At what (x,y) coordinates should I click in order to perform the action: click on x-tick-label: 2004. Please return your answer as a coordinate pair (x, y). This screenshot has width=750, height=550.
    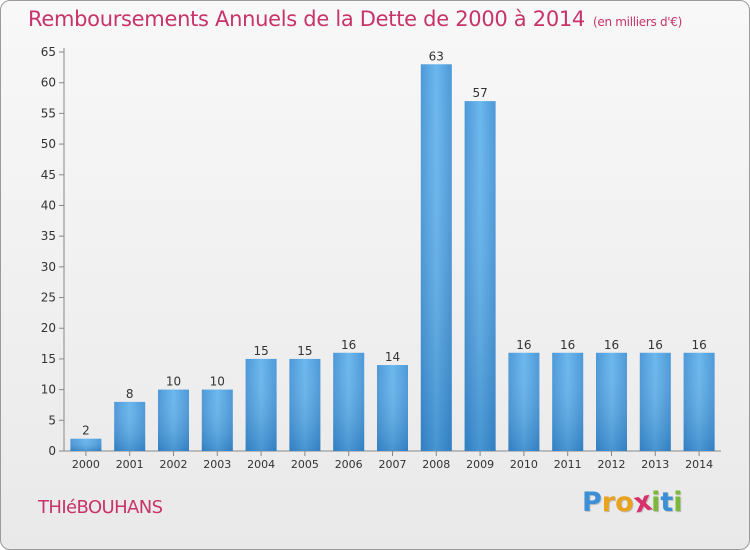
    Looking at the image, I should click on (261, 464).